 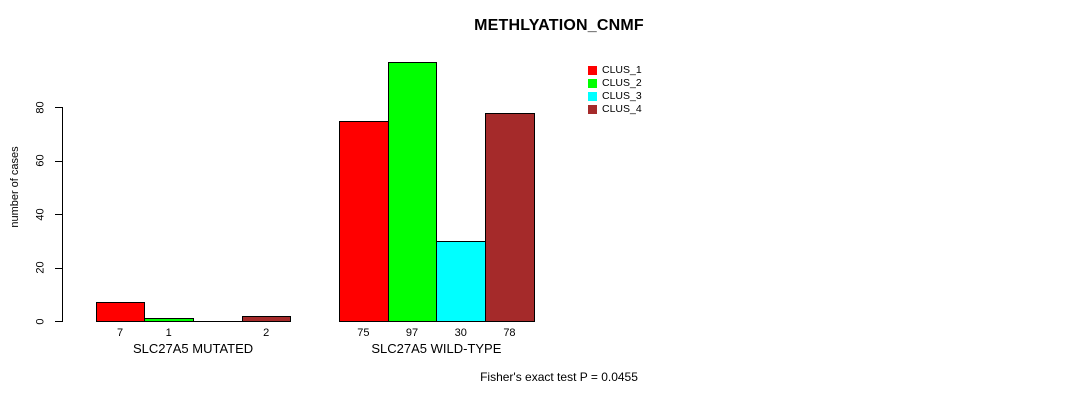 I want to click on bar-value-label: 7, so click(x=120, y=333).